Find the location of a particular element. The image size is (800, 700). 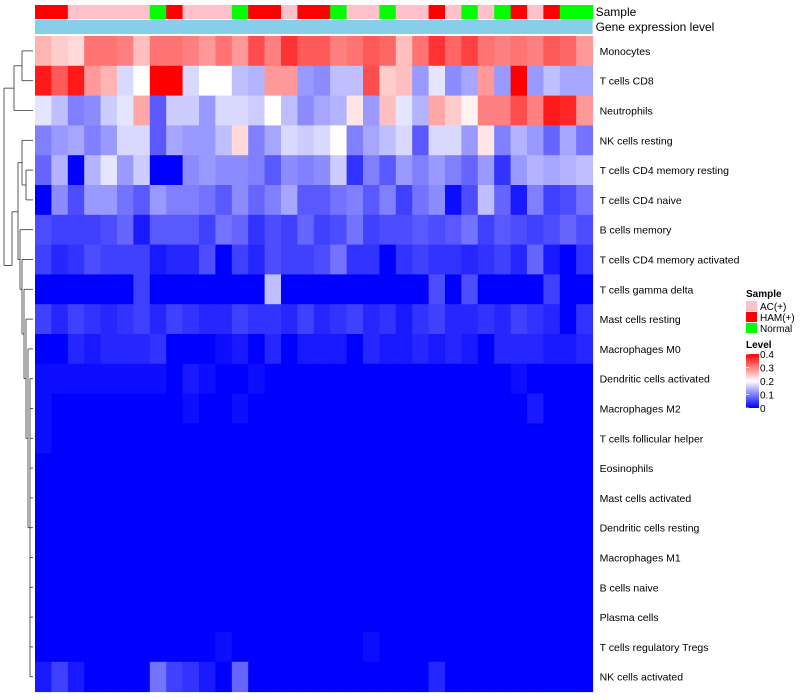

row-label: Eosinophils is located at coordinates (627, 469).